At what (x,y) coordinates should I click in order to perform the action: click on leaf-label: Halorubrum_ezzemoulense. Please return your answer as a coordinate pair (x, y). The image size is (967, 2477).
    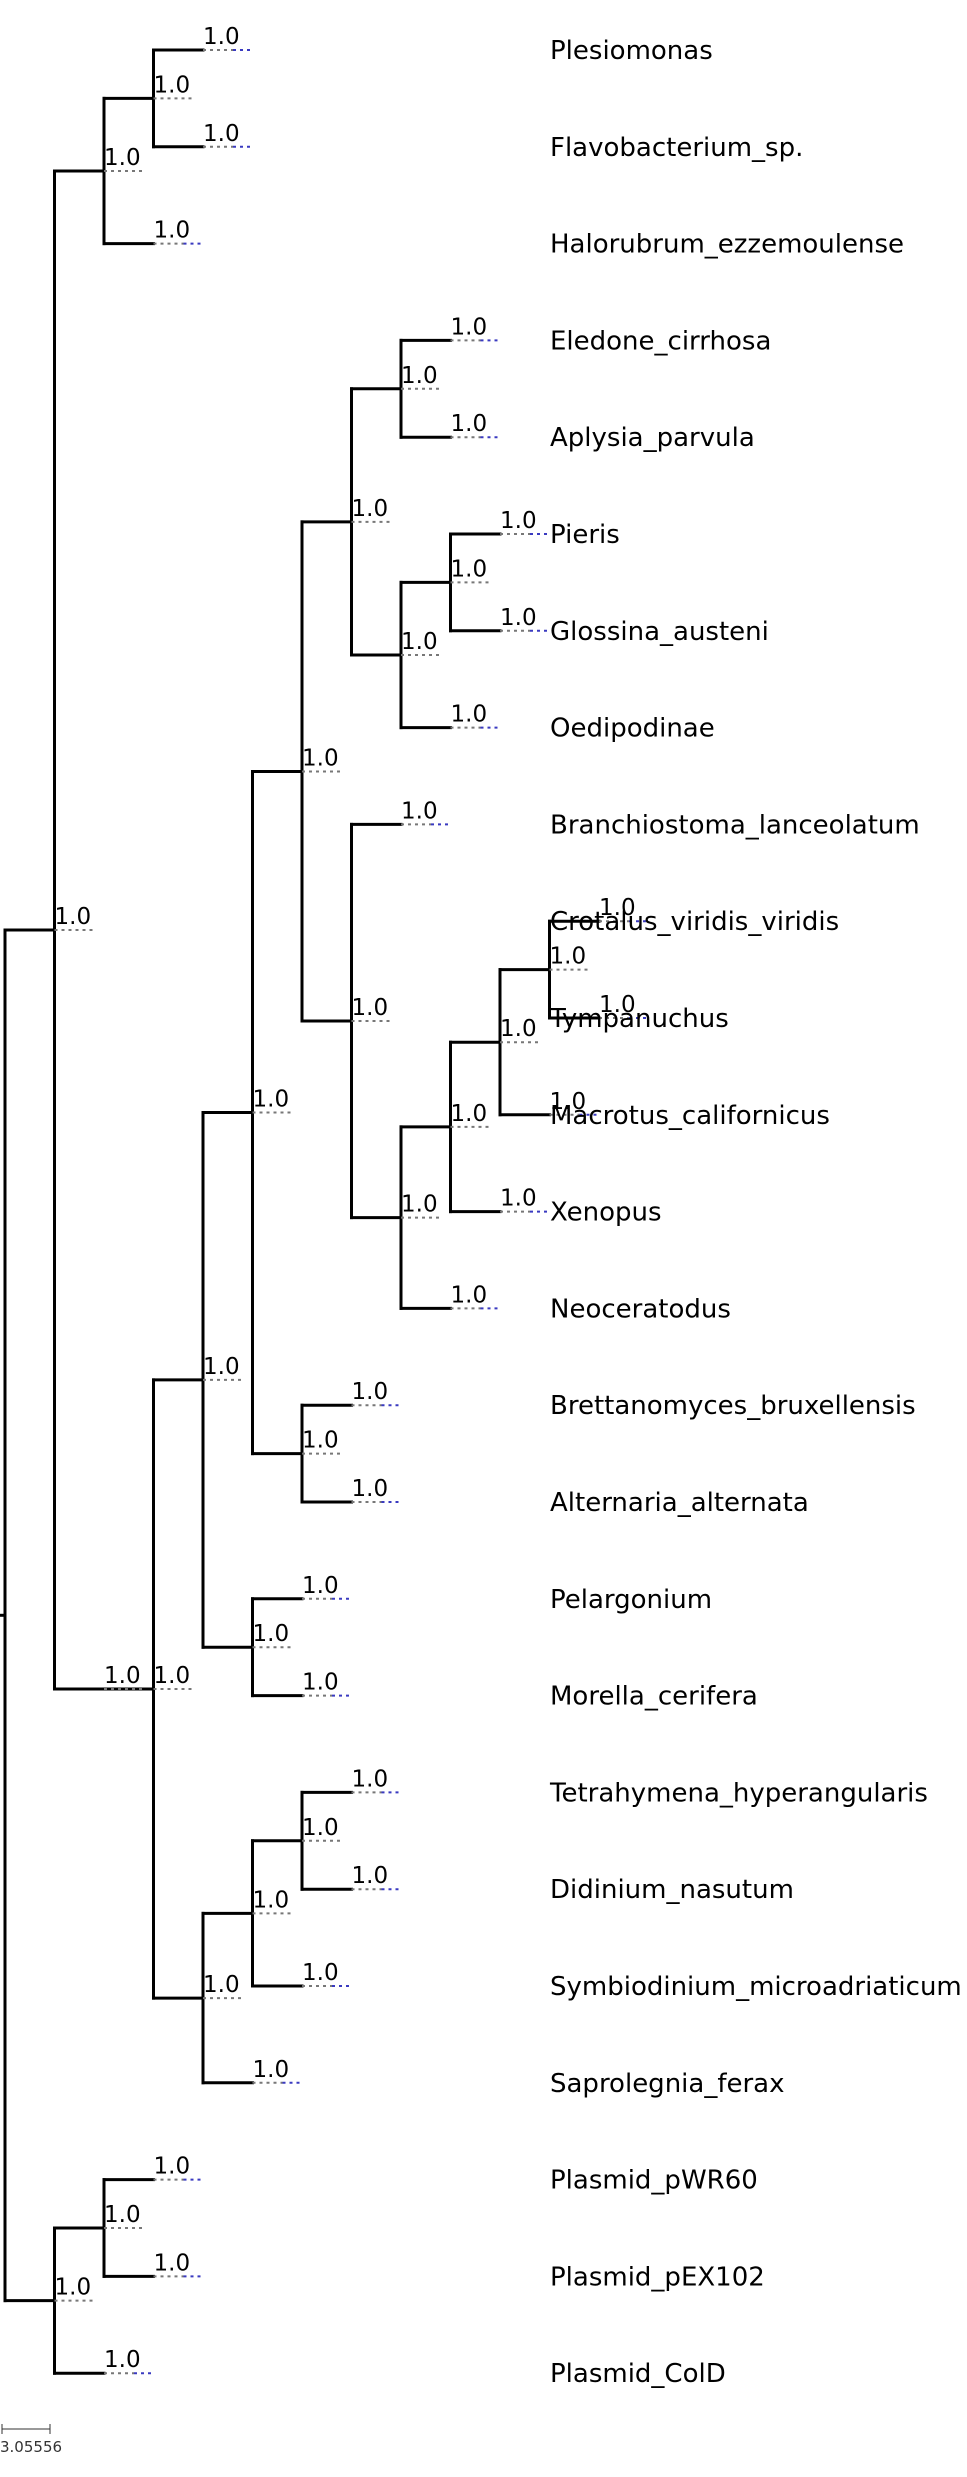
    Looking at the image, I should click on (727, 245).